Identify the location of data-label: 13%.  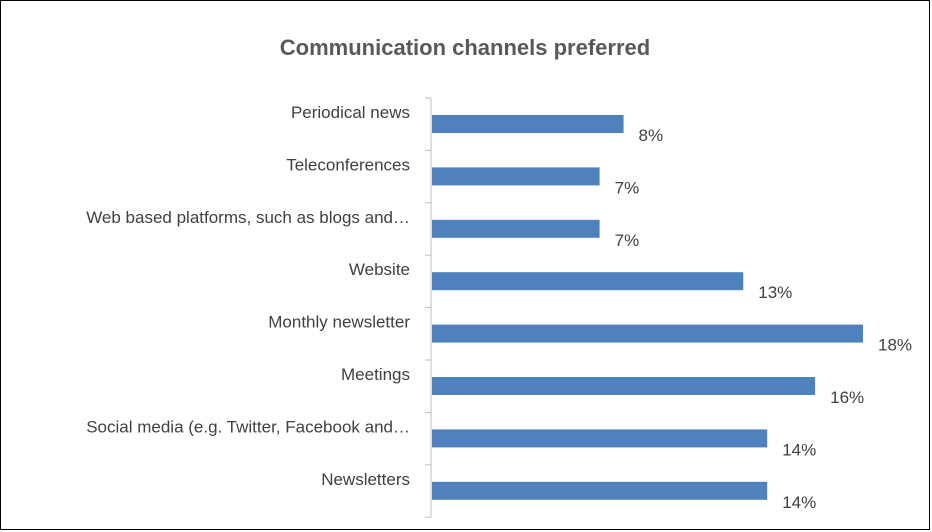
(775, 292).